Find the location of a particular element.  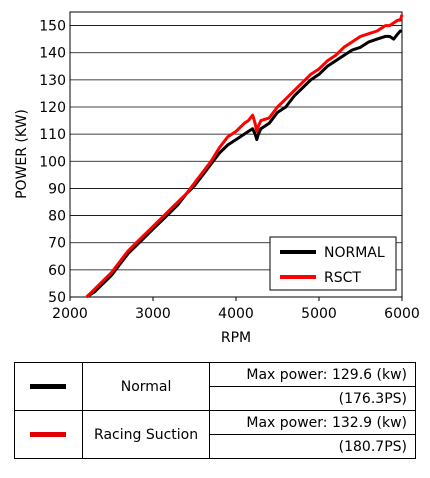

table-row-normal-a: Normal Max power: 129.6 (kw) is located at coordinates (215, 386).